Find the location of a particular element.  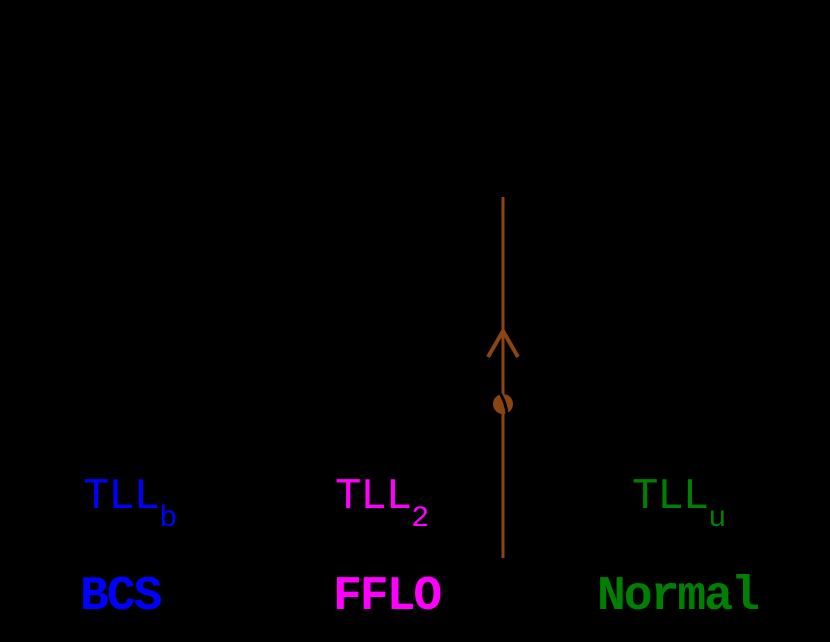

phase-label-normal: Normal is located at coordinates (678, 597).